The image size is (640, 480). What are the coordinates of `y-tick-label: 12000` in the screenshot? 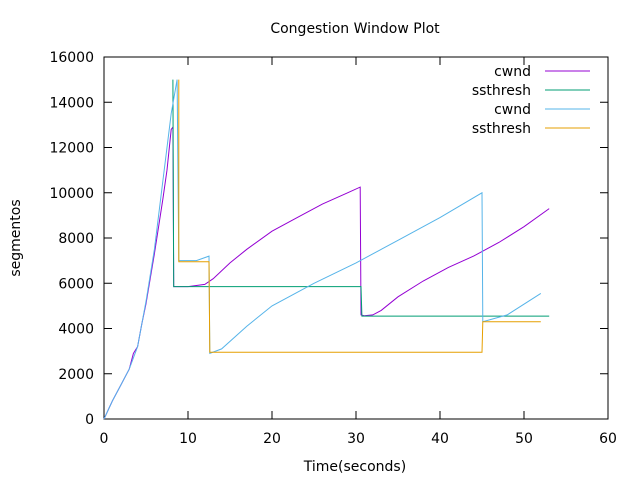 It's located at (71, 149).